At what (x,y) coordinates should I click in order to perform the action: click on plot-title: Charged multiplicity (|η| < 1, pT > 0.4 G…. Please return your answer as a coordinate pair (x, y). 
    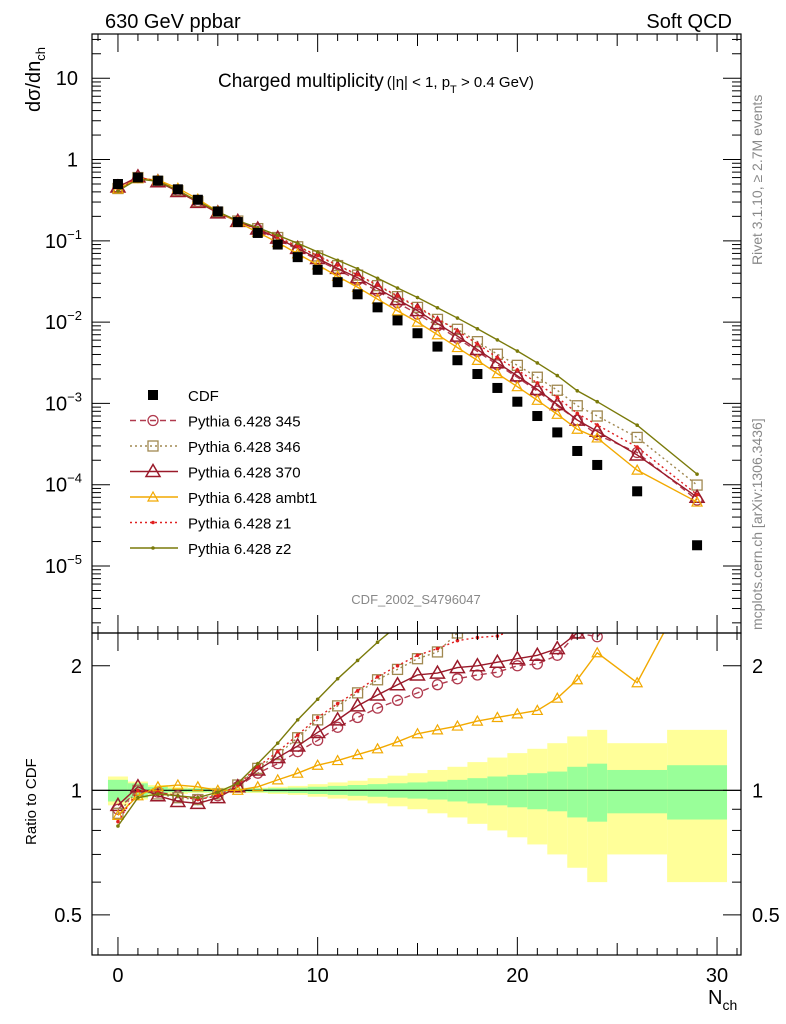
    Looking at the image, I should click on (376, 83).